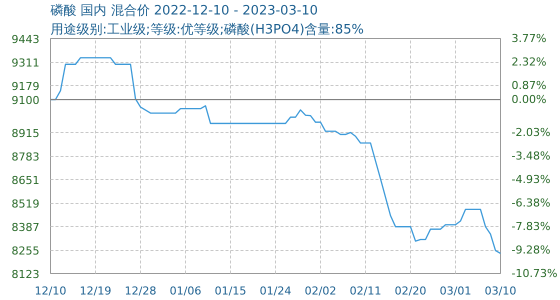 This screenshot has height=300, width=560. I want to click on y-tick-label: 9443, so click(26, 39).